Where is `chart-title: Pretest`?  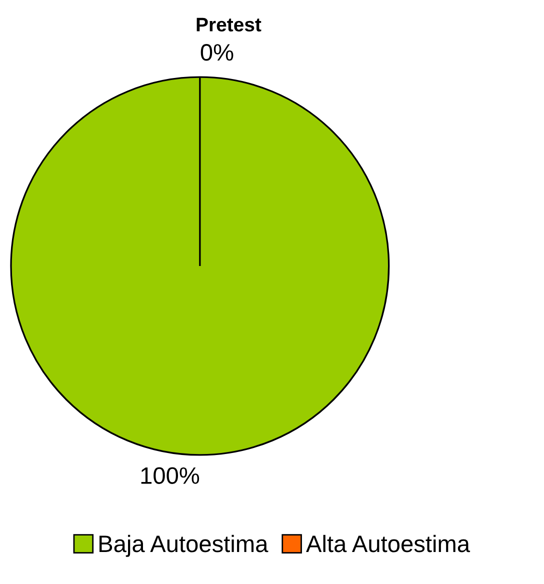
chart-title: Pretest is located at coordinates (229, 25).